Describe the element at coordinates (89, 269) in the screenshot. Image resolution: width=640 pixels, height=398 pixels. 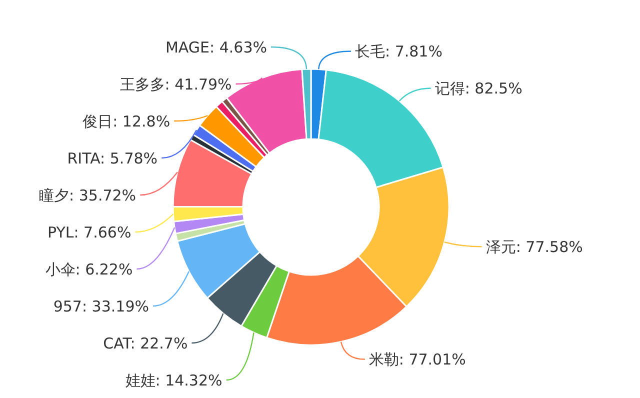
I see `slice-label: 小伞: 6.22%` at that location.